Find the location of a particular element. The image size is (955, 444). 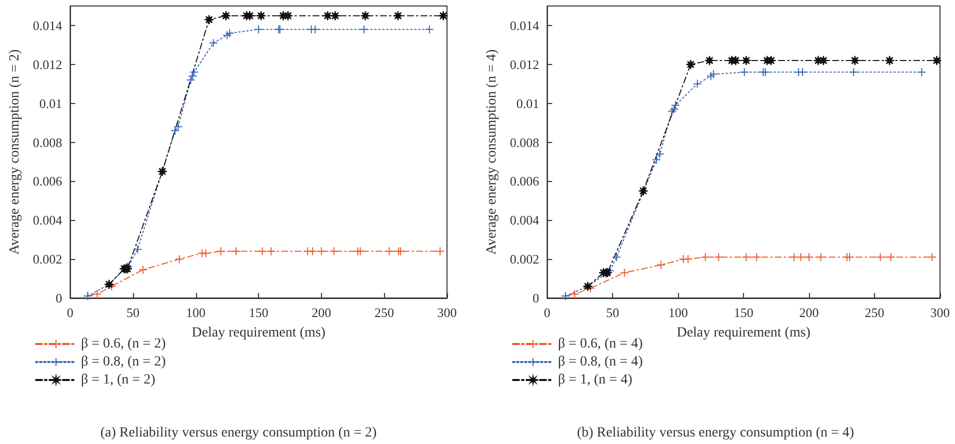

legend-label: β = 1, (n = 2) is located at coordinates (118, 380).